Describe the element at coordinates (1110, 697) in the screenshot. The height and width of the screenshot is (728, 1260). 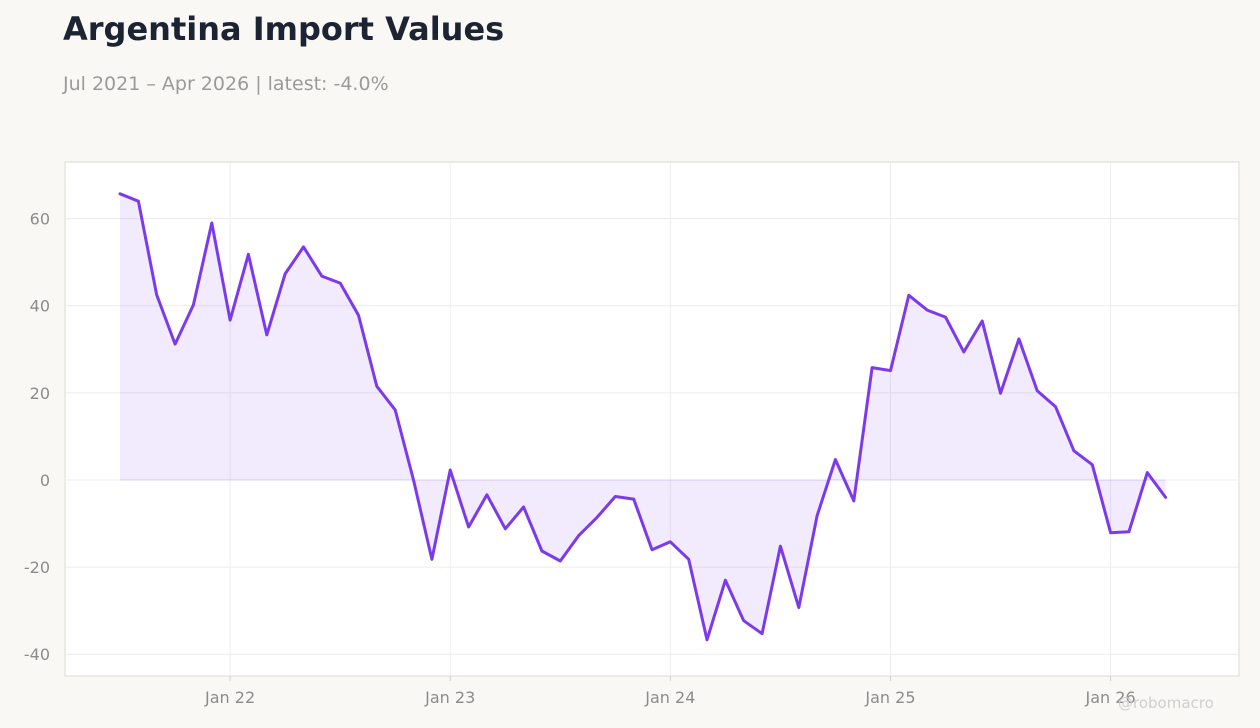
I see `x-tick-label: Jan 26` at that location.